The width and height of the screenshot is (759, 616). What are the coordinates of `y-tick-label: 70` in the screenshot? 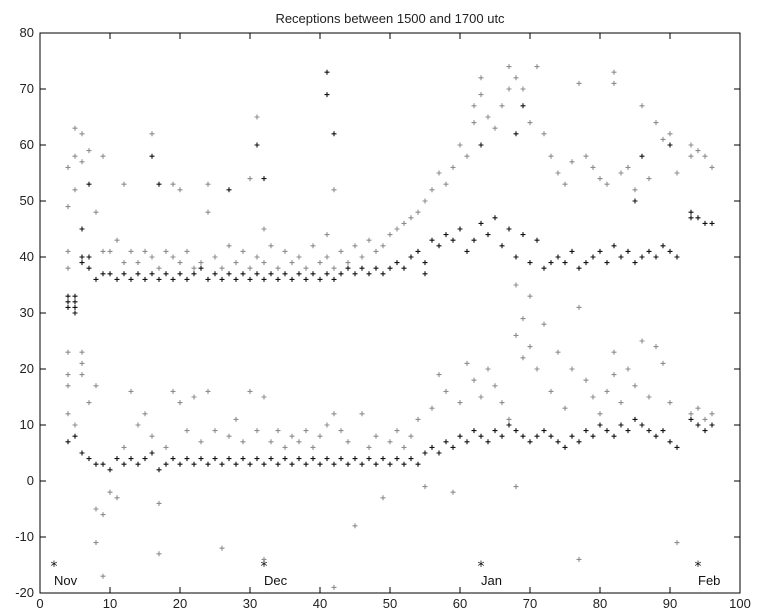 It's located at (27, 88).